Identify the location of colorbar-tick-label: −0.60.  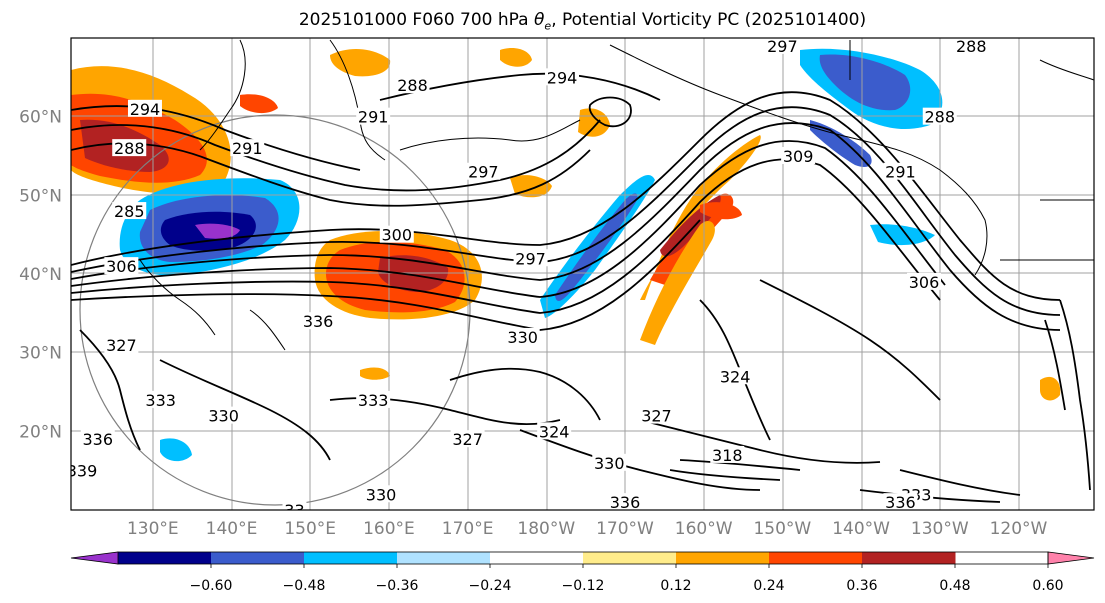
(211, 586).